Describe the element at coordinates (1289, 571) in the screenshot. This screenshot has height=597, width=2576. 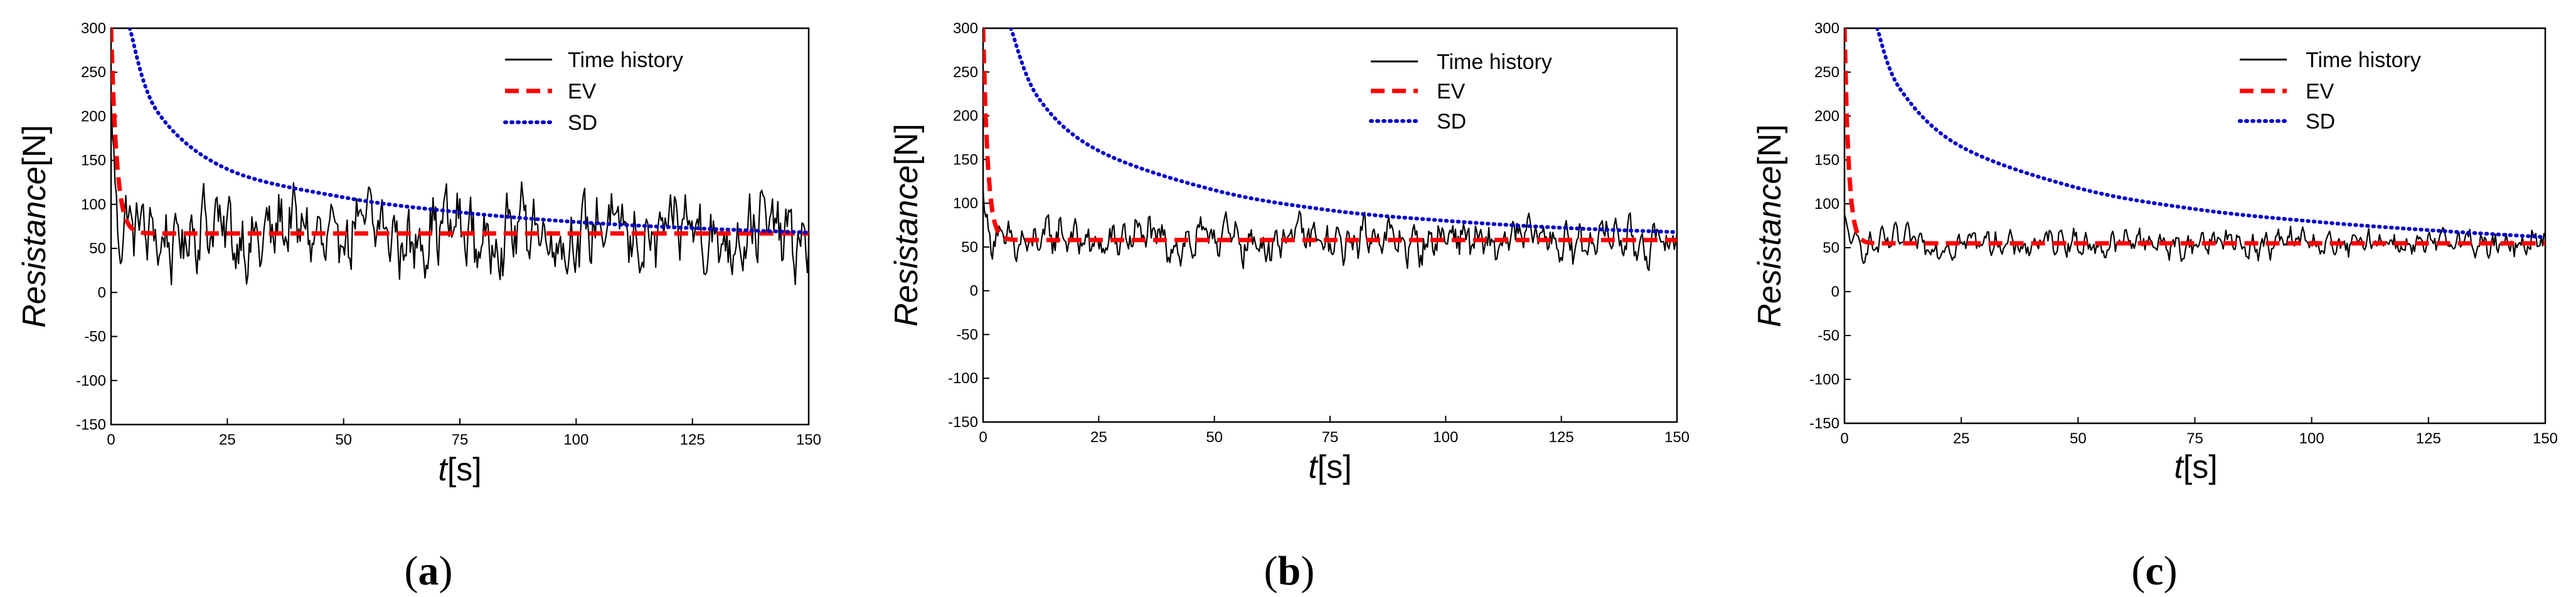
I see `panel-label: (b)` at that location.